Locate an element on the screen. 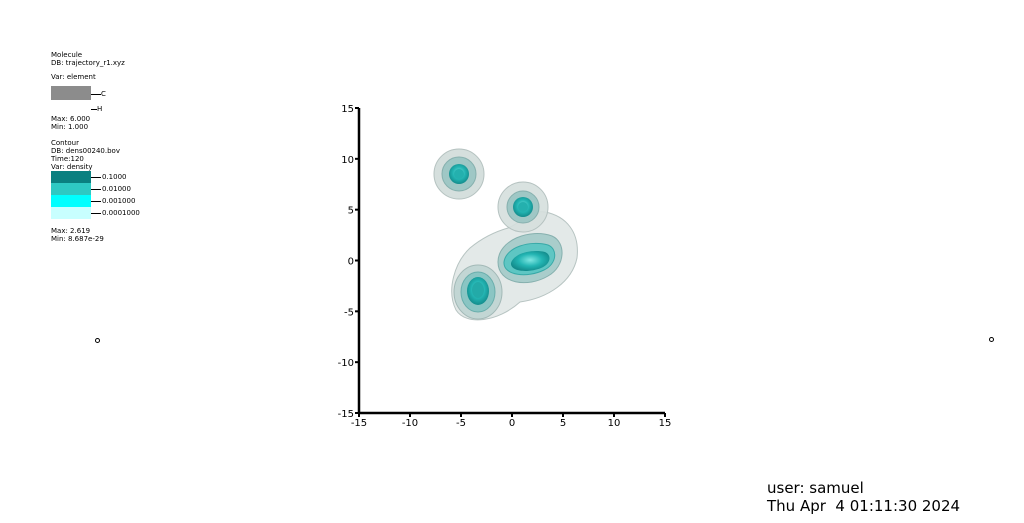 This screenshot has width=1024, height=523. x-tick-label: 0 is located at coordinates (512, 423).